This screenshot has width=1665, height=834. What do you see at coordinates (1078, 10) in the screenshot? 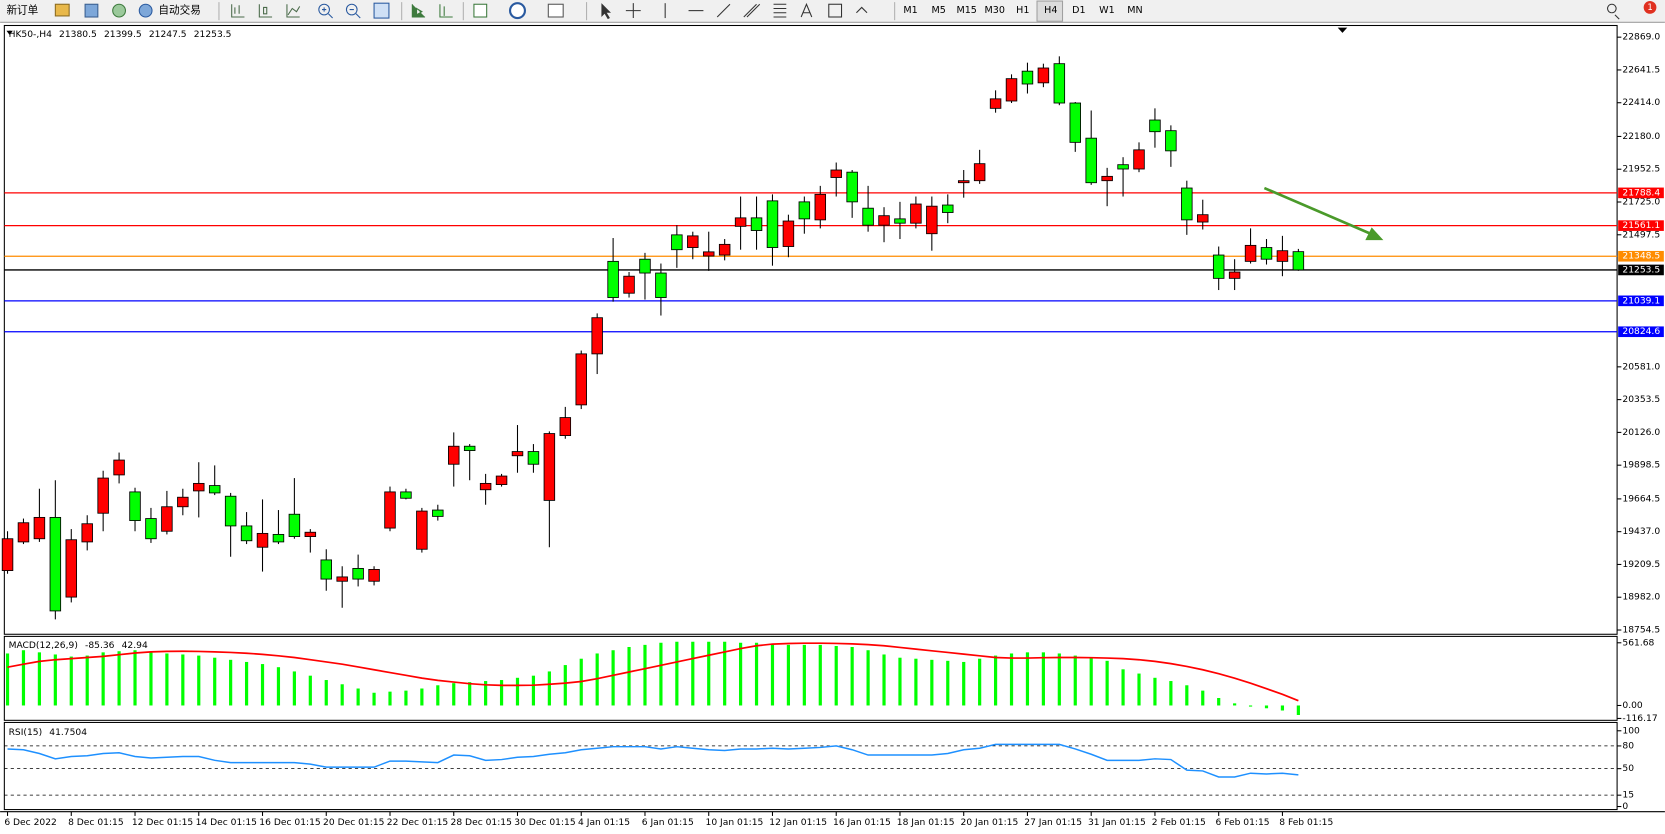
I see `timeframe-button: D1` at bounding box center [1078, 10].